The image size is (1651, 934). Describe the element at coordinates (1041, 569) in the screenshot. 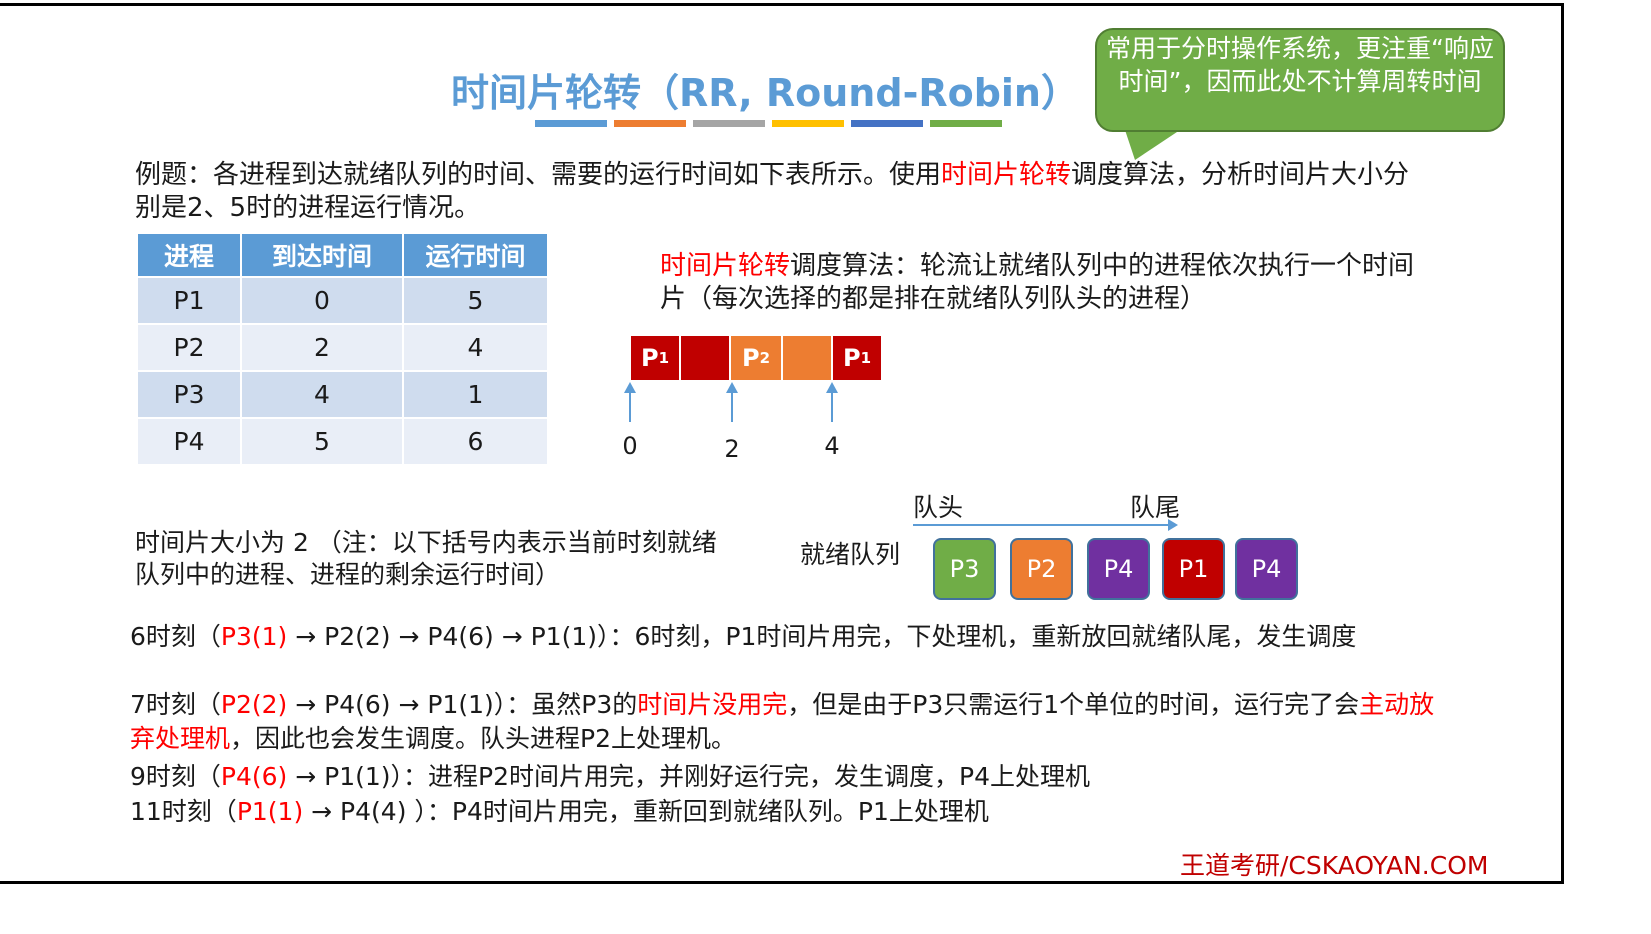

I see `queue-item: P2` at that location.